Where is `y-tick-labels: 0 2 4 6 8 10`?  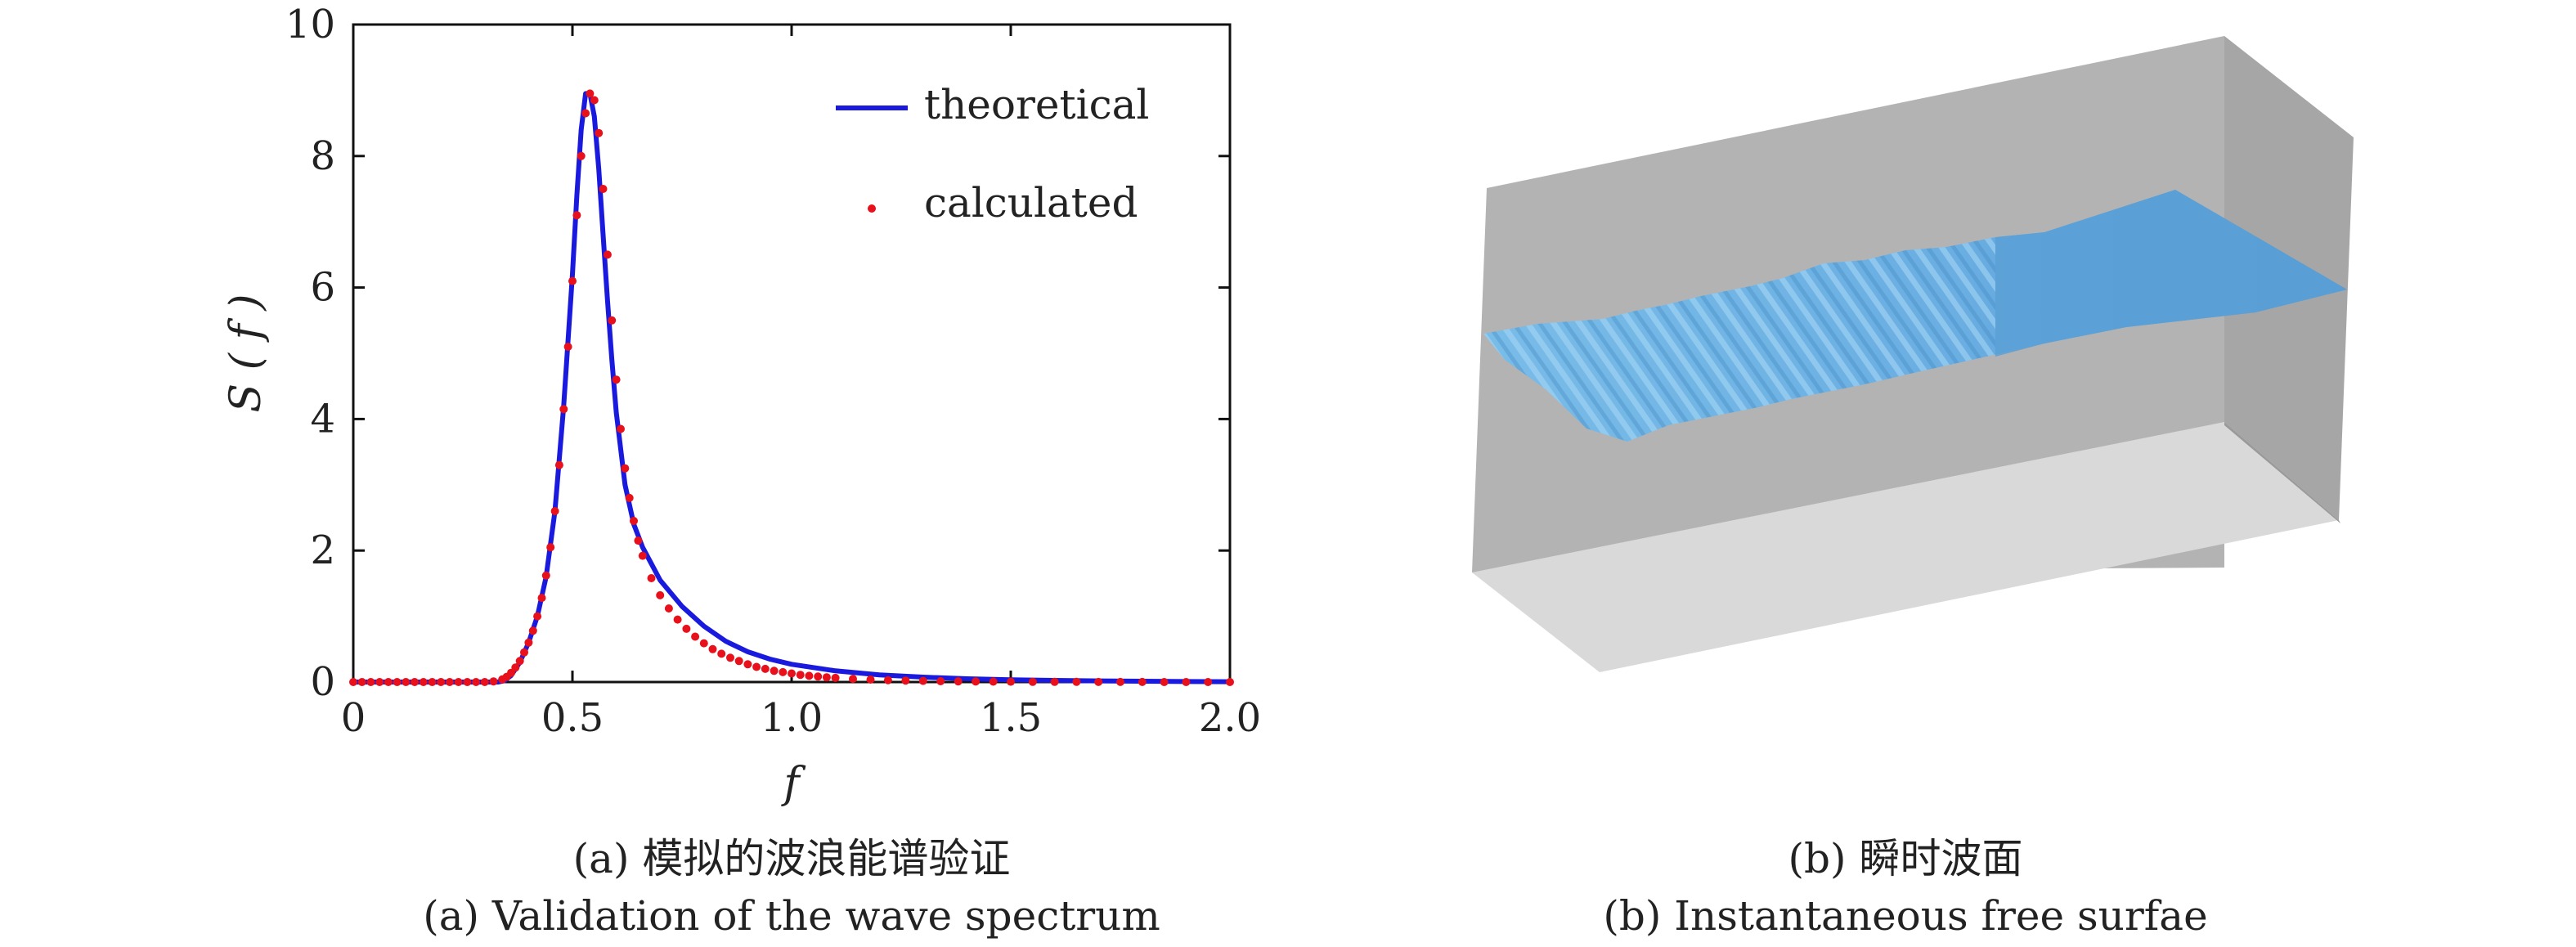
y-tick-labels: 0 2 4 6 8 10 is located at coordinates (310, 353).